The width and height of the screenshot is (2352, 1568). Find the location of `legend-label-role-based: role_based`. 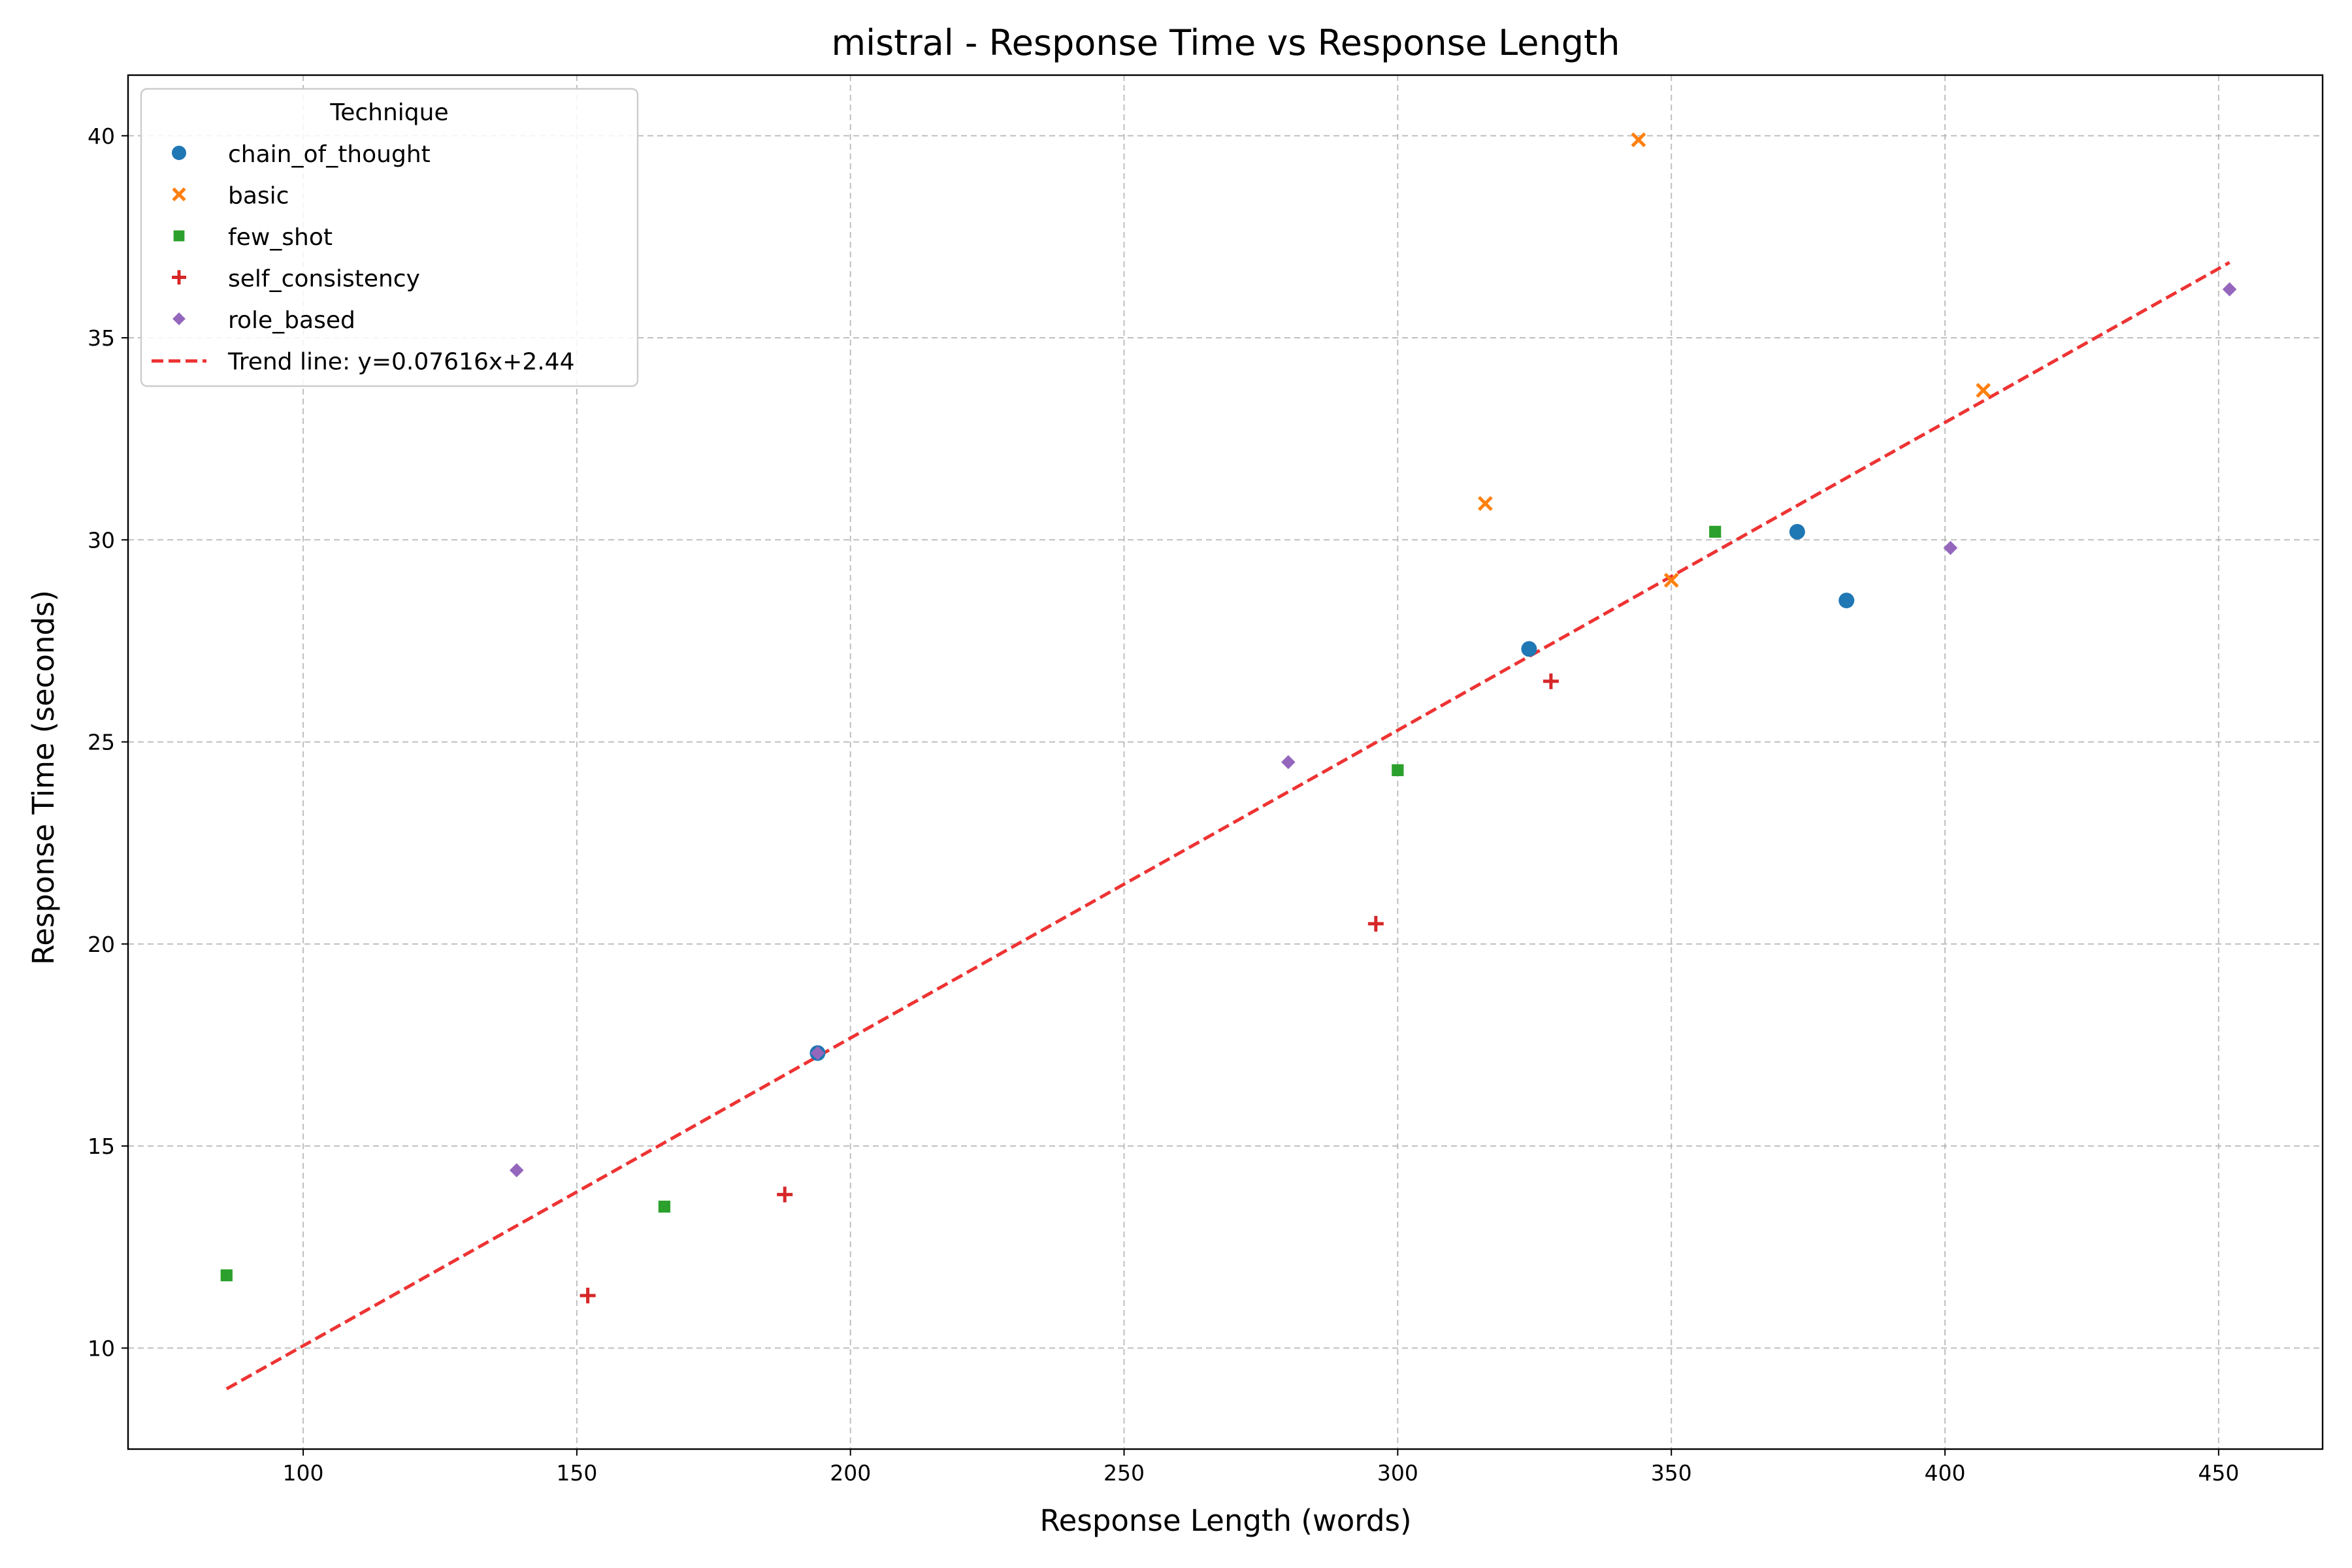

legend-label-role-based: role_based is located at coordinates (291, 320).